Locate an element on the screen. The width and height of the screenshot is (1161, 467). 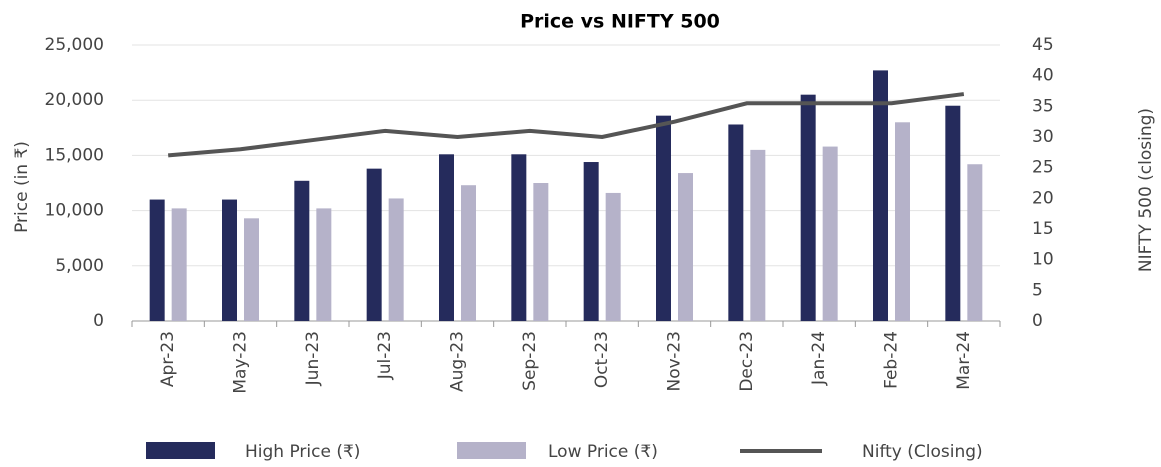
y2-tick-label: 5 is located at coordinates (1037, 290).